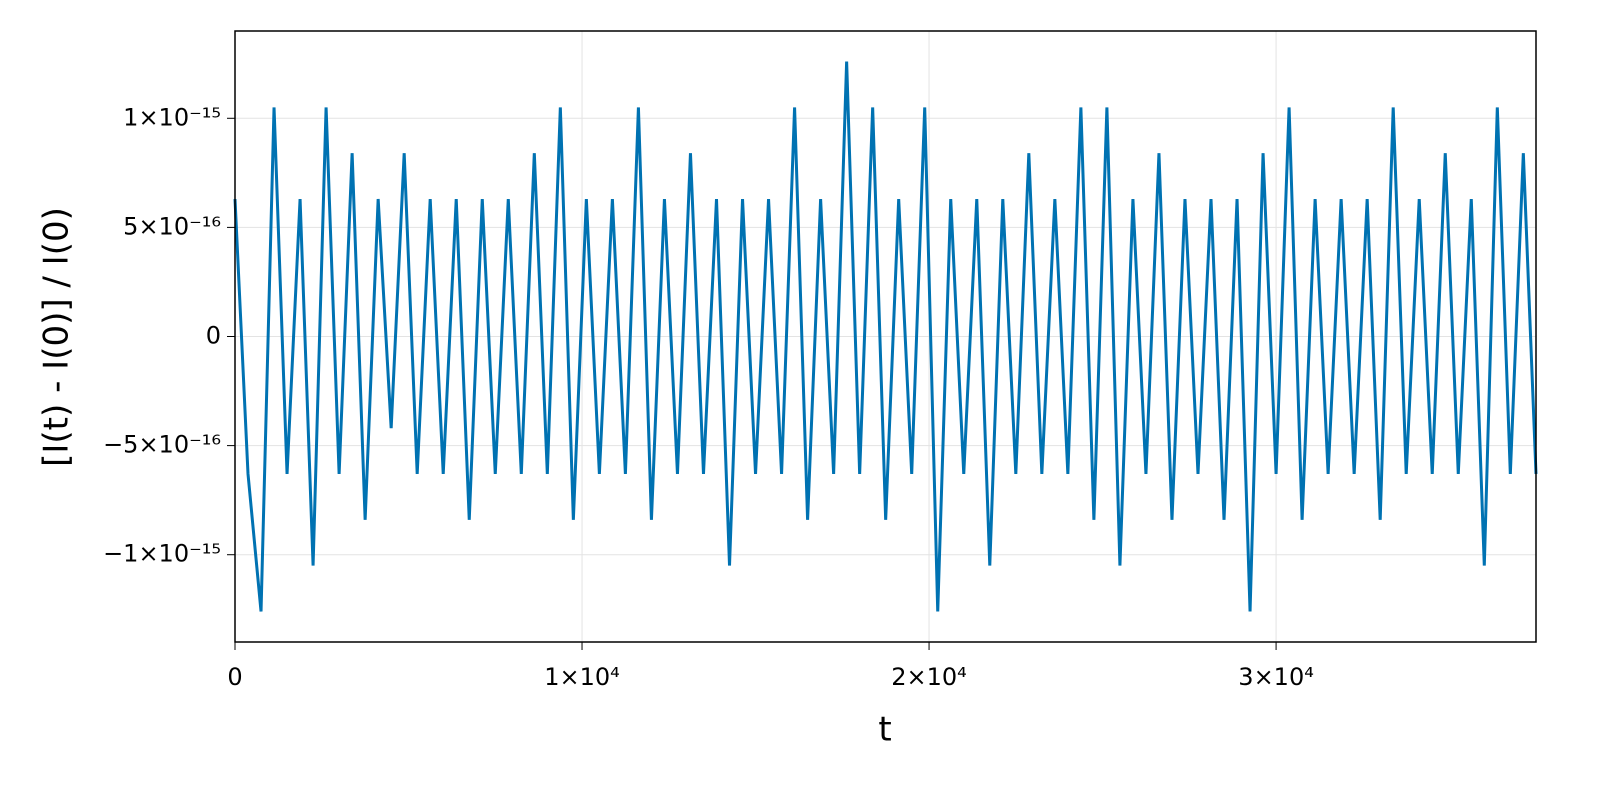 The height and width of the screenshot is (800, 1600). I want to click on y-tick-label: 0, so click(213, 336).